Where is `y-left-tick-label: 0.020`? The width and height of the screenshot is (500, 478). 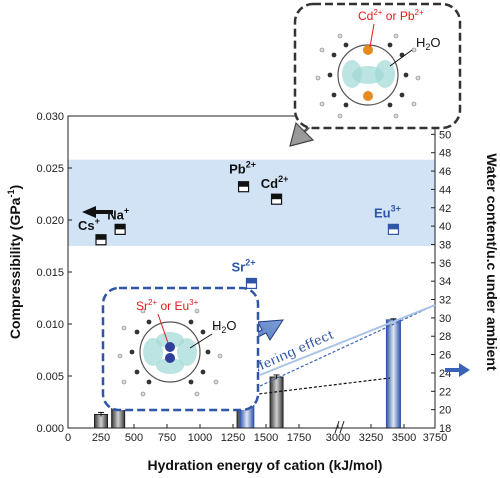 y-left-tick-label: 0.020 is located at coordinates (50, 221).